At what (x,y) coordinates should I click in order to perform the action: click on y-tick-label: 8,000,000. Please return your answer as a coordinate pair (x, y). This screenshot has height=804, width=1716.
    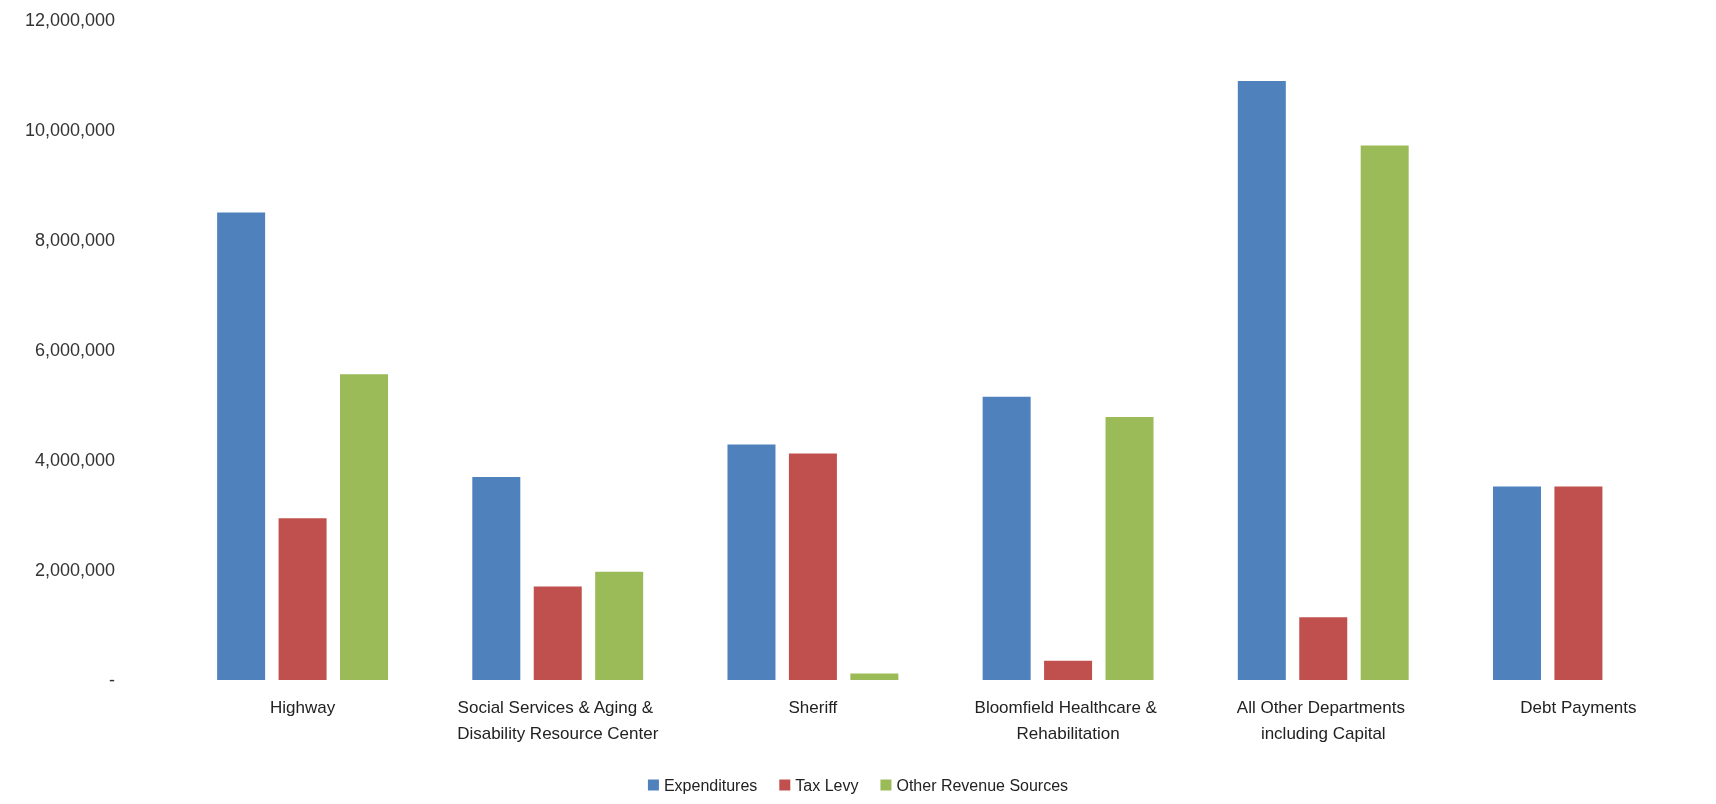
    Looking at the image, I should click on (74, 240).